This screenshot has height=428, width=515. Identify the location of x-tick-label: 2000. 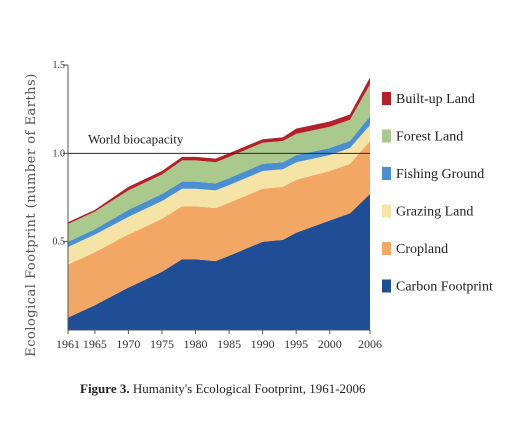
(330, 344).